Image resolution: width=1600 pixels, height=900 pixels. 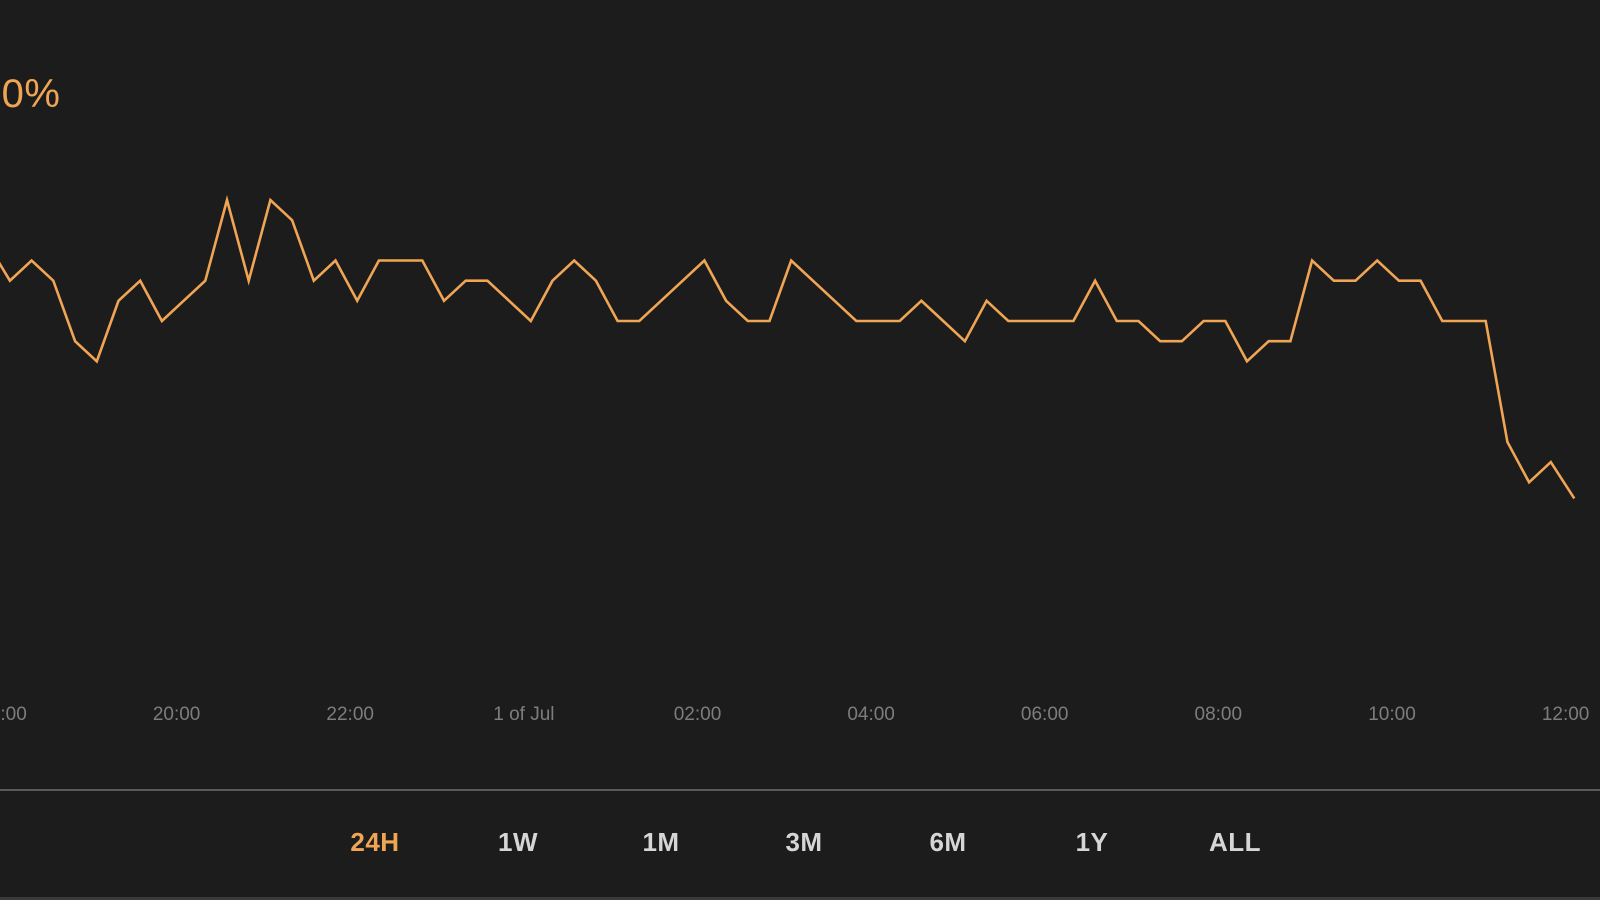 What do you see at coordinates (800, 790) in the screenshot?
I see `chart-divider` at bounding box center [800, 790].